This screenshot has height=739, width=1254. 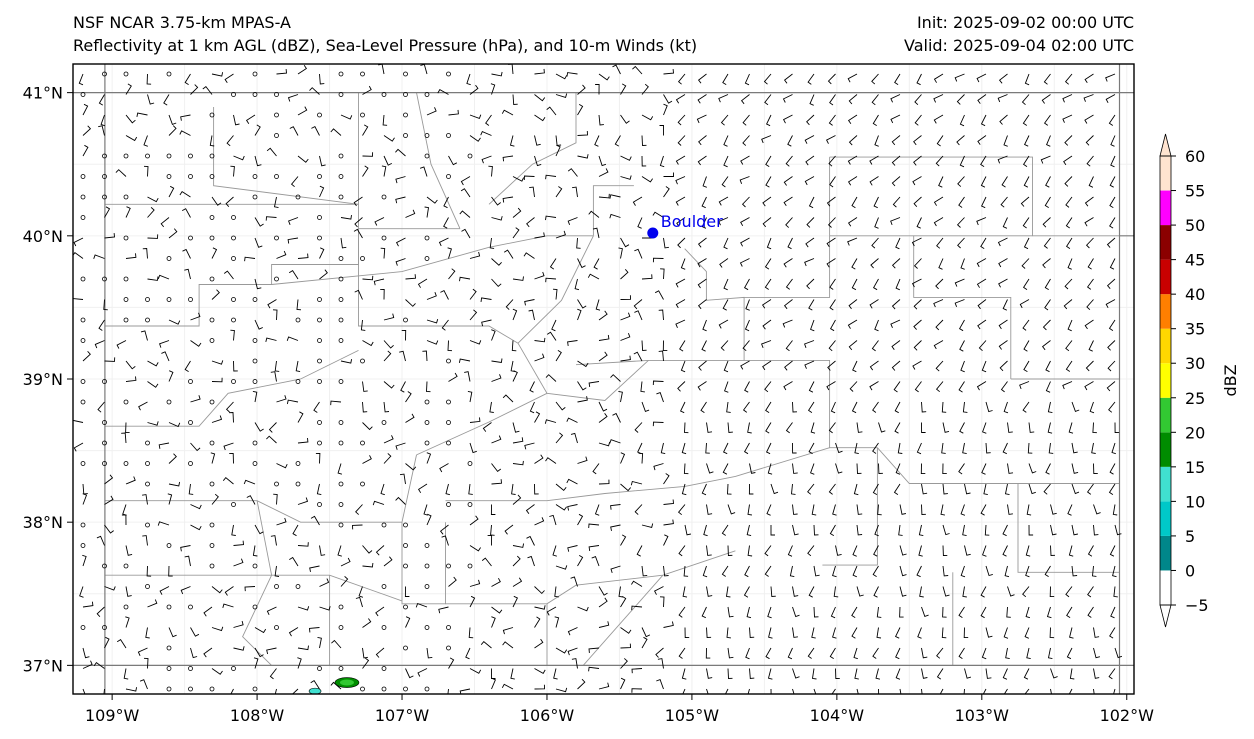 What do you see at coordinates (1127, 715) in the screenshot?
I see `lon-tick-label: 102°W` at bounding box center [1127, 715].